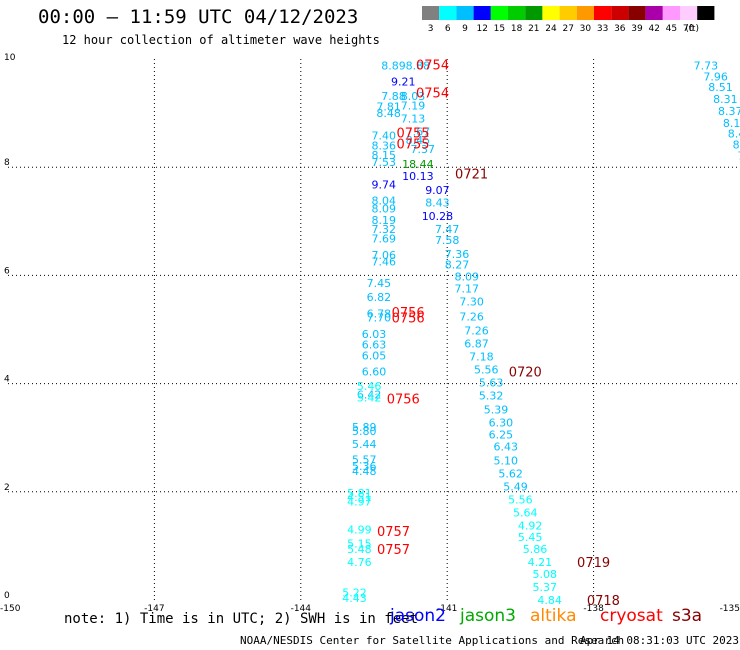  Describe the element at coordinates (7, 163) in the screenshot. I see `y-tick-label: 8` at that location.